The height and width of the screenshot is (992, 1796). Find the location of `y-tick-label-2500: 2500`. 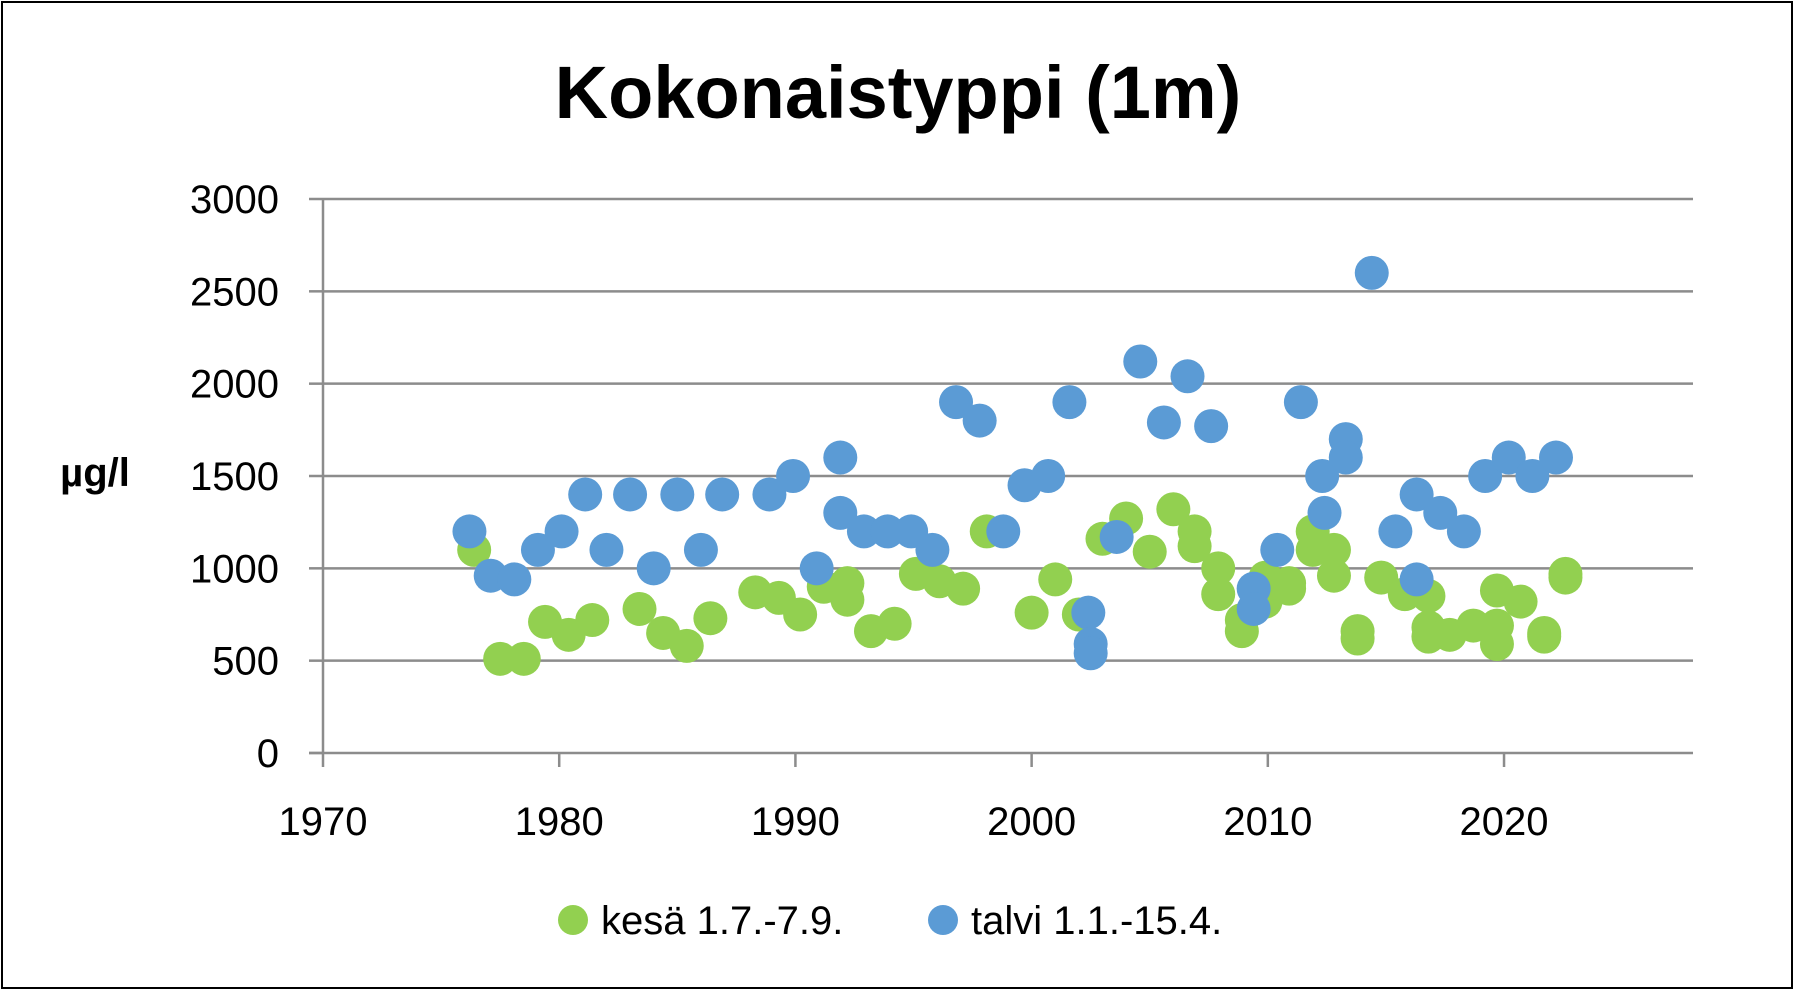

y-tick-label-2500: 2500 is located at coordinates (234, 292).